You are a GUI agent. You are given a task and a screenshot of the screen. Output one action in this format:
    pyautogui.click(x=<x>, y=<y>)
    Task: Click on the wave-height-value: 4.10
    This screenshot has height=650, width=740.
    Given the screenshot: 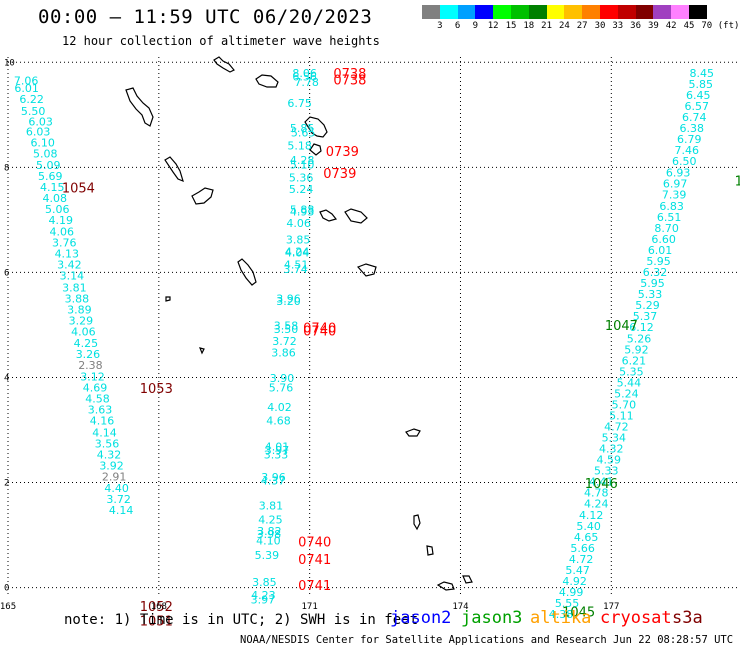 What is the action you would take?
    pyautogui.click(x=268, y=541)
    